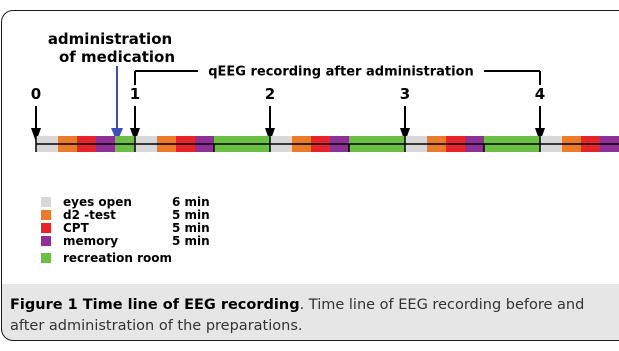 The image size is (619, 351). What do you see at coordinates (76, 228) in the screenshot?
I see `legend-label-cpt: CPT` at bounding box center [76, 228].